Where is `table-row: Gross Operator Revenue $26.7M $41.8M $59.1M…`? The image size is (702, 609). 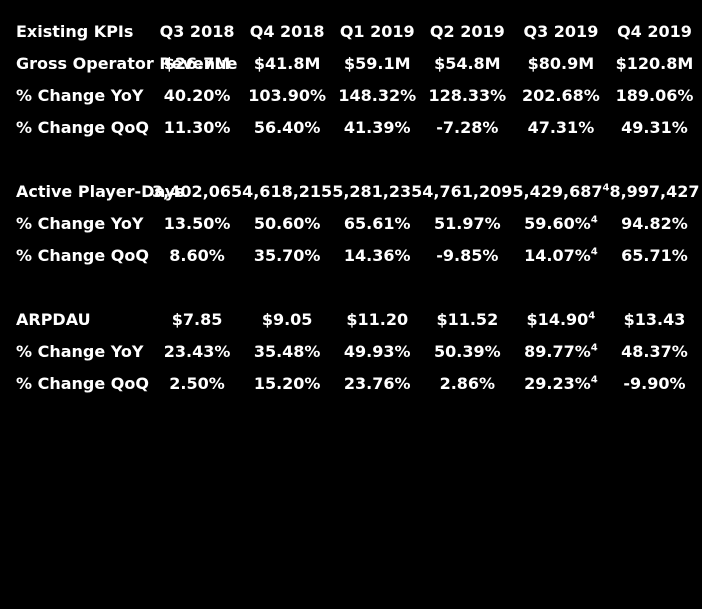 table-row: Gross Operator Revenue $26.7M $41.8M $59.1M… is located at coordinates (358, 64).